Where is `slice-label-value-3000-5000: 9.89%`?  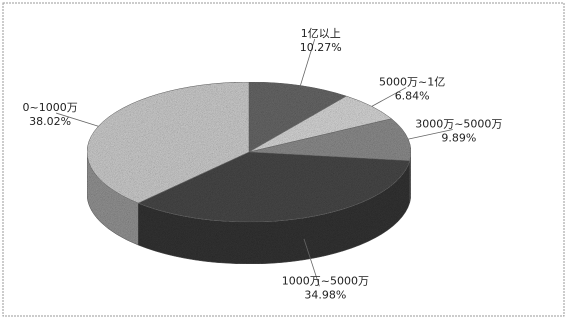 slice-label-value-3000-5000: 9.89% is located at coordinates (458, 138).